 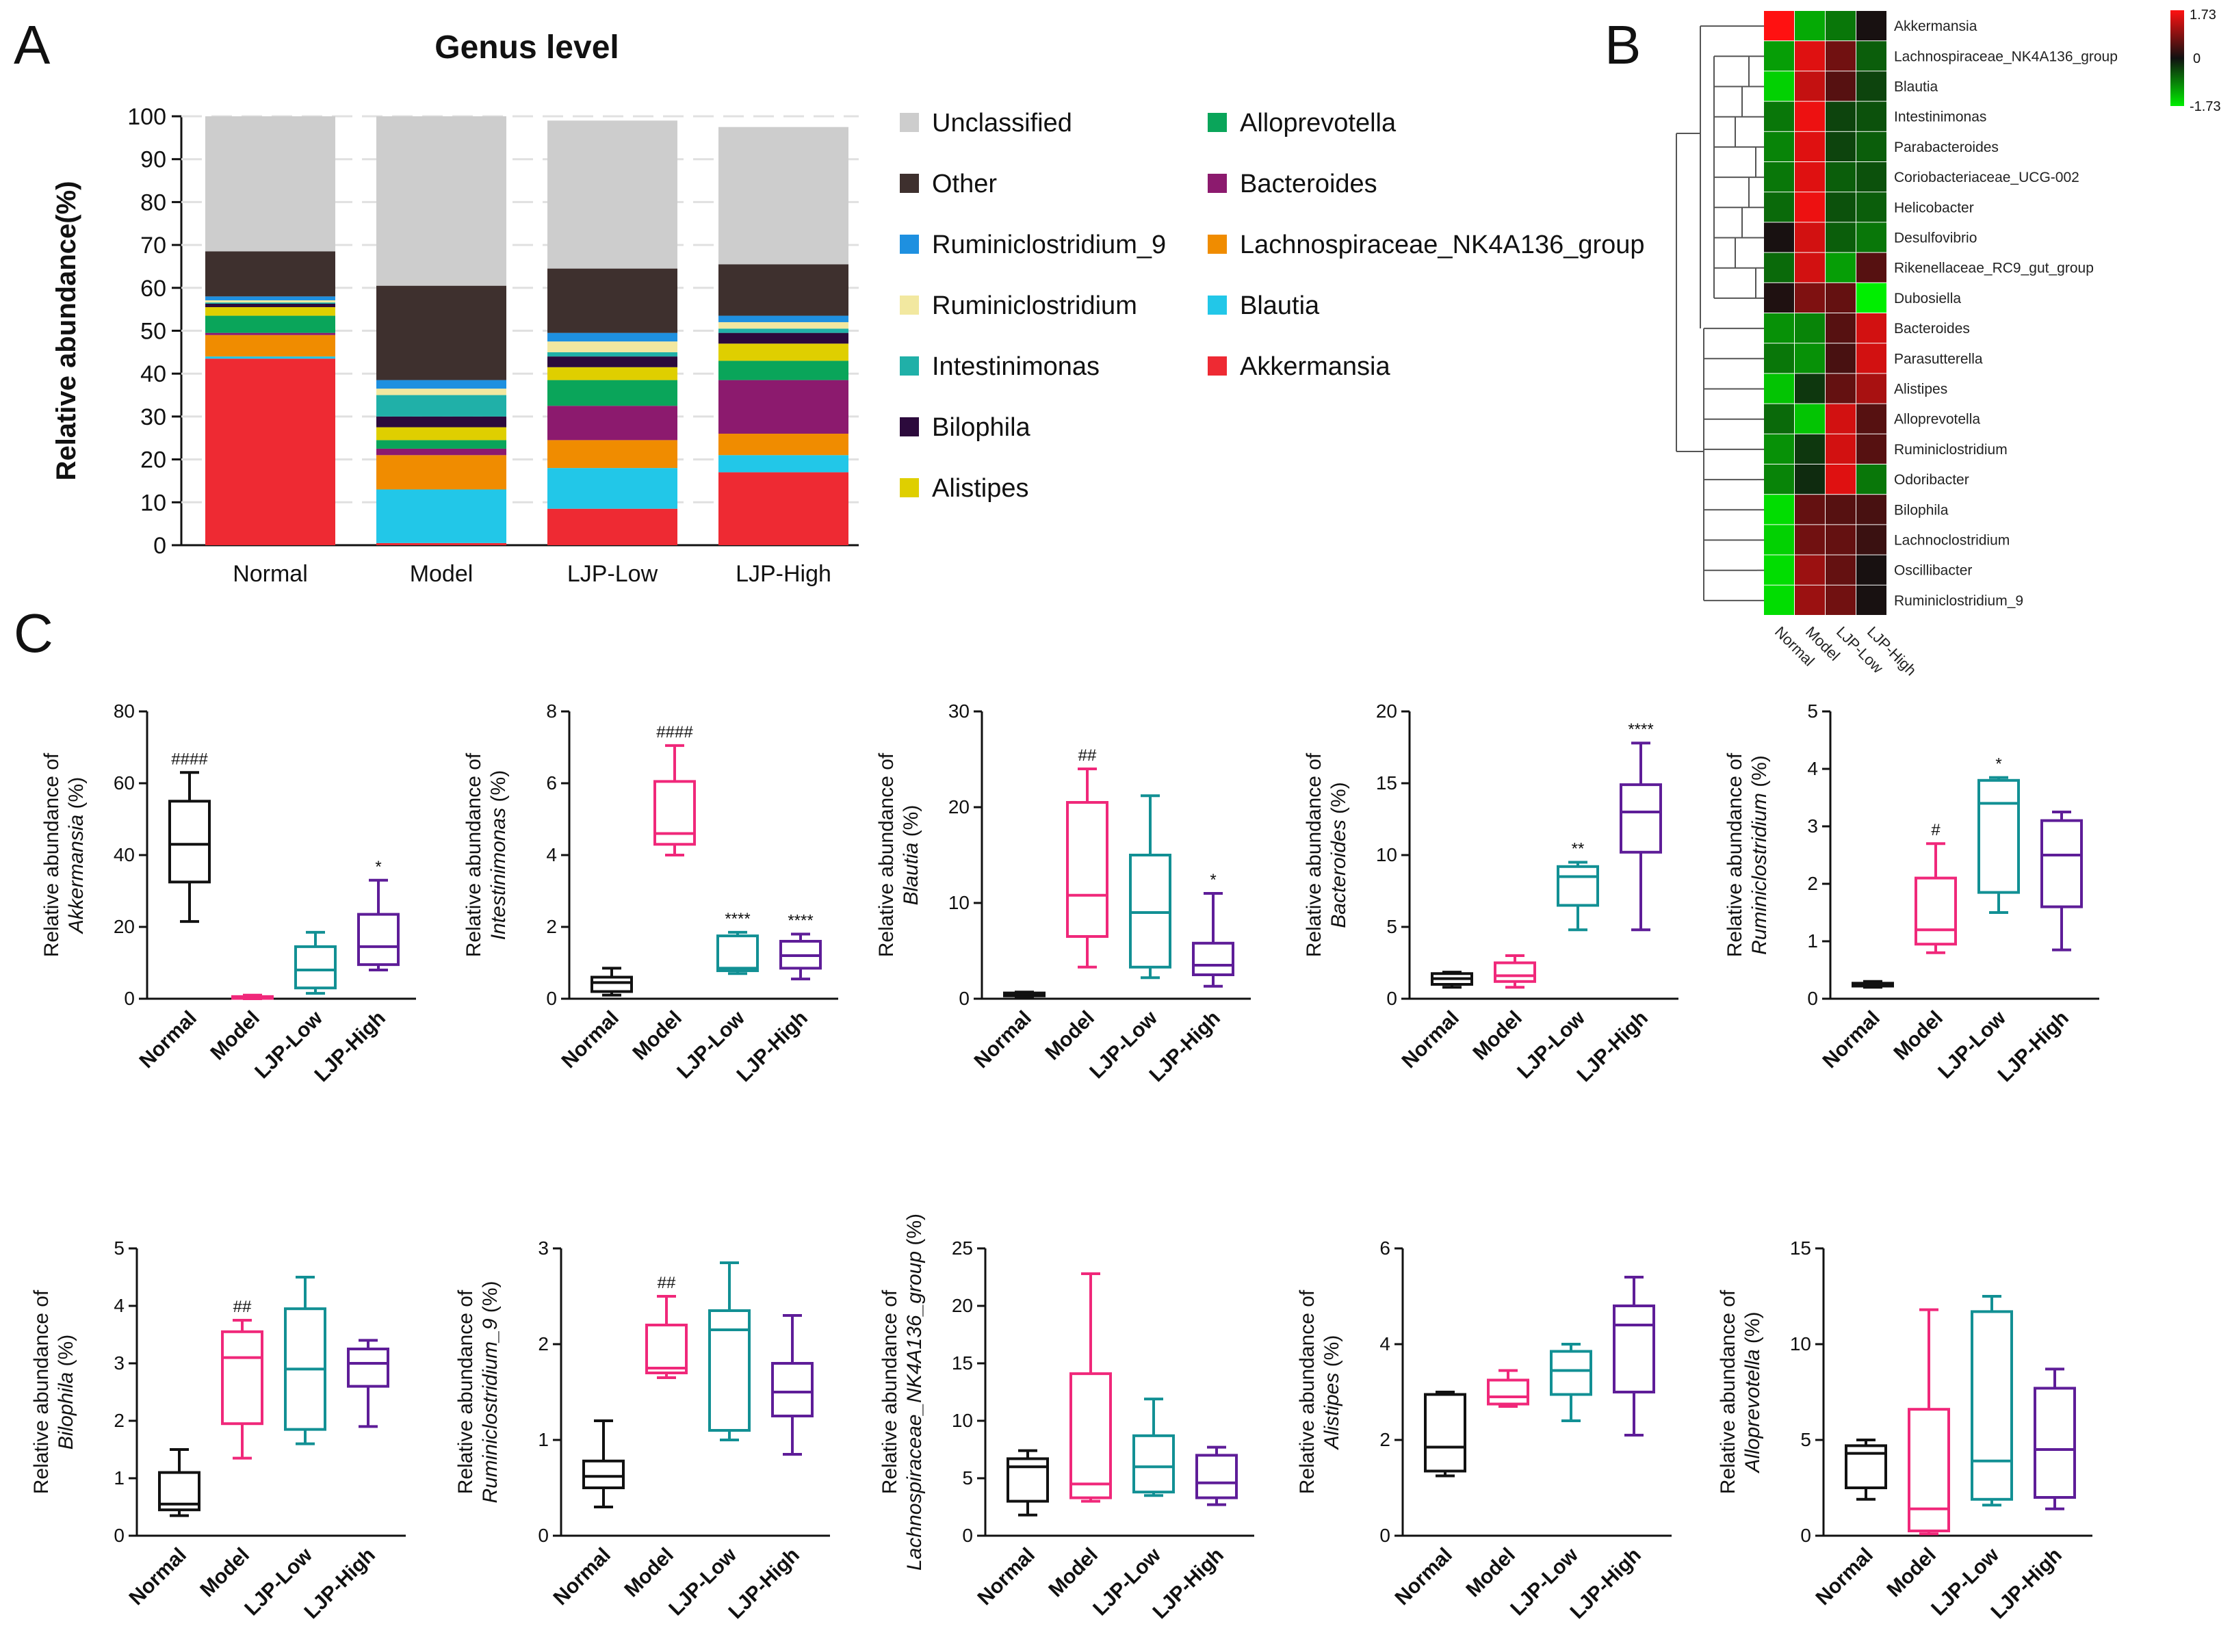 What do you see at coordinates (1951, 450) in the screenshot?
I see `heatmap-row-label: Ruminiclostridium` at bounding box center [1951, 450].